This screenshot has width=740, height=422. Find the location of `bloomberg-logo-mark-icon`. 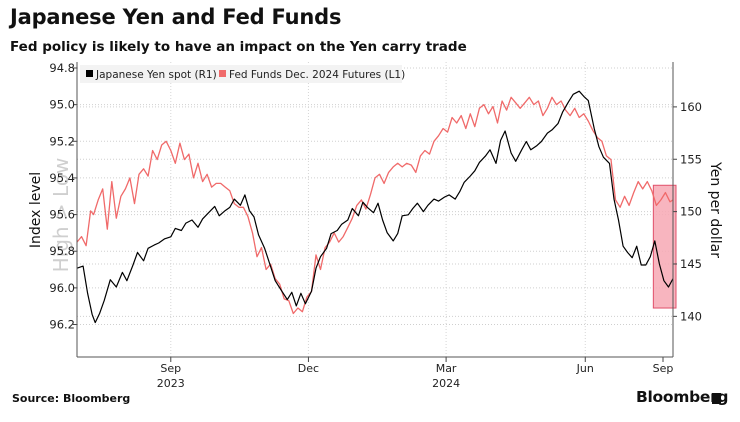

bloomberg-logo-mark-icon is located at coordinates (716, 398).